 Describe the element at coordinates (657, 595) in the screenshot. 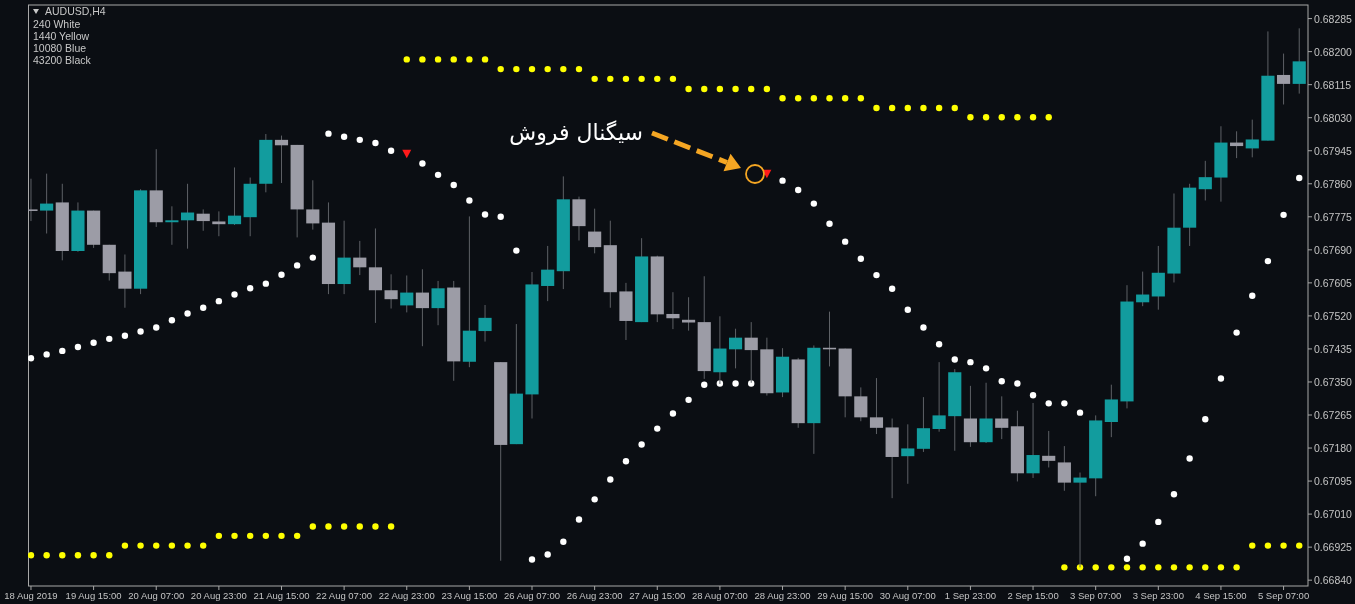

I see `x-tick-label: 27 Aug 15:00` at that location.